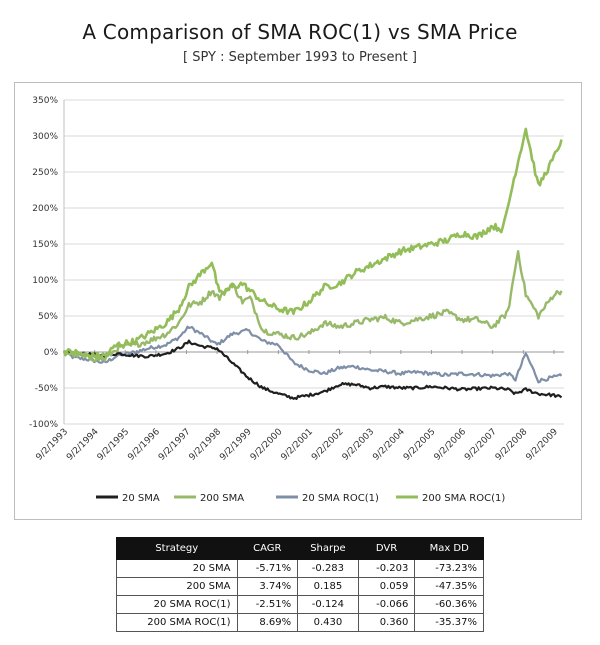 Image resolution: width=600 pixels, height=645 pixels. I want to click on table-row: 20 SMA -5.71% -0.283 -0.203 -73.23%, so click(300, 568).